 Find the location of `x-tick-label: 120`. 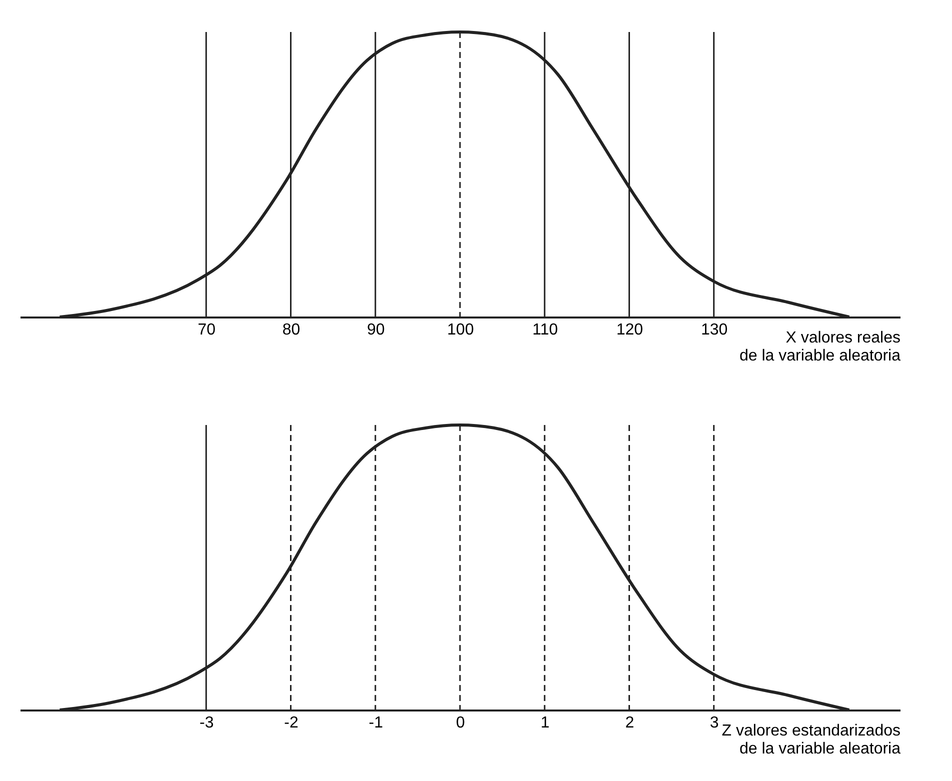

x-tick-label: 120 is located at coordinates (630, 330).